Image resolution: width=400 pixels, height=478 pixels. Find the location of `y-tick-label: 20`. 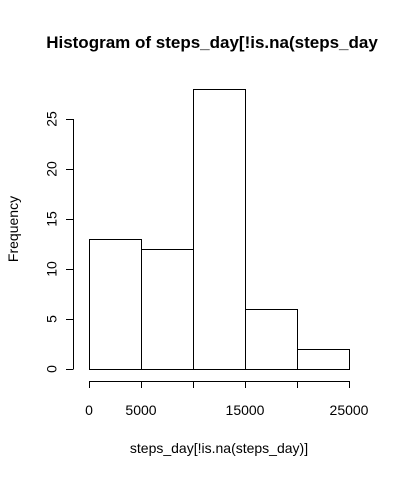

y-tick-label: 20 is located at coordinates (52, 169).